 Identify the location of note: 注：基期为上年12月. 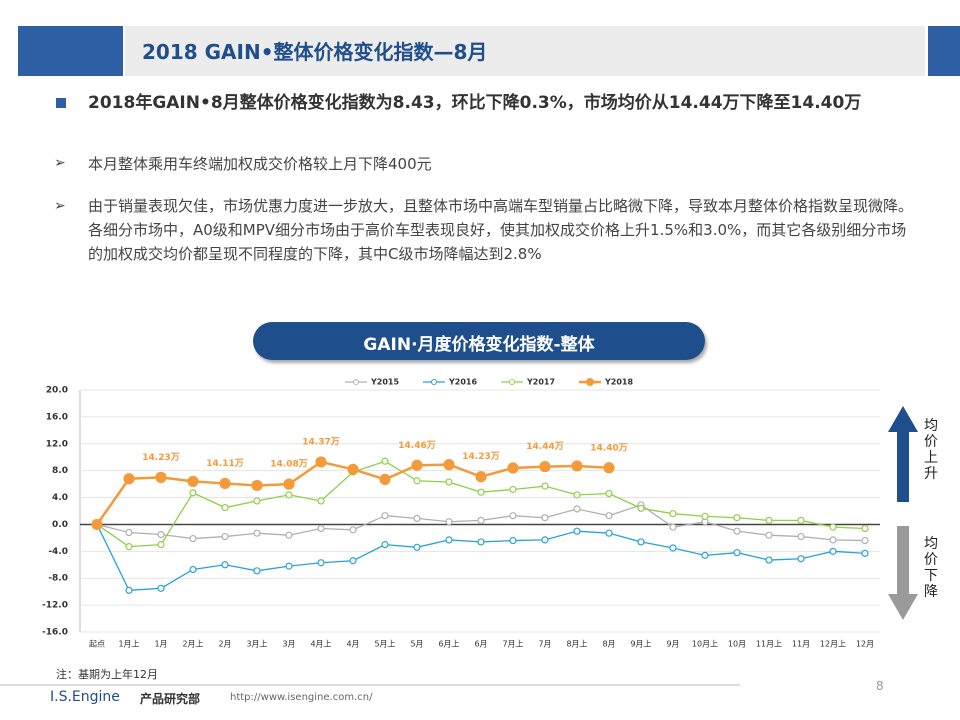
(107, 674).